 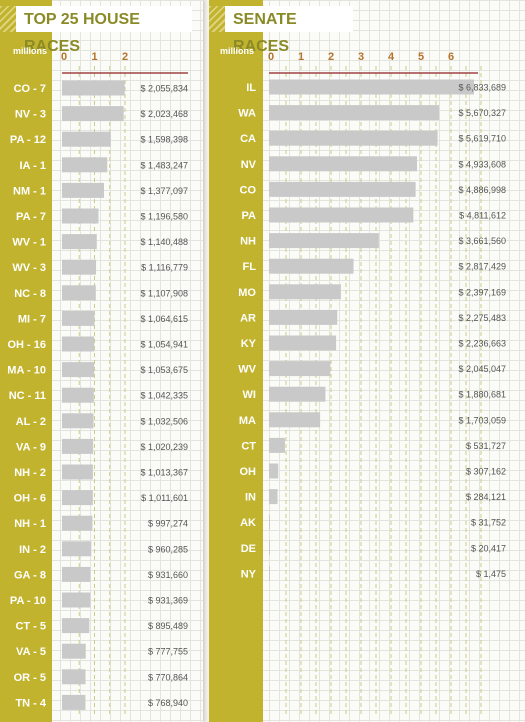 I want to click on senate-value-label: $ 1,880,681, so click(x=482, y=395).